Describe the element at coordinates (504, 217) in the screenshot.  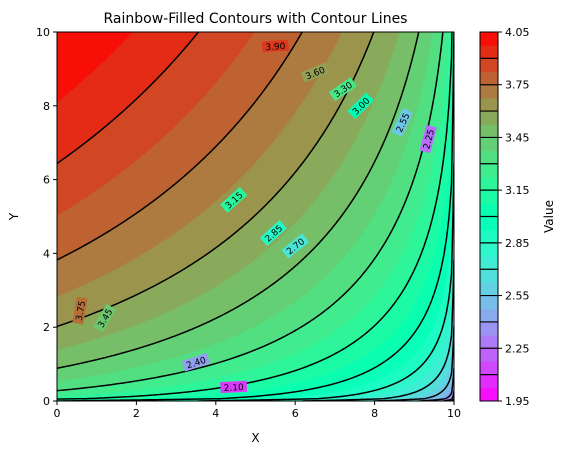
I see `colorbar: 1.95 2.25 2.55 2.85 3.15 3.45 3.75 4.05` at that location.